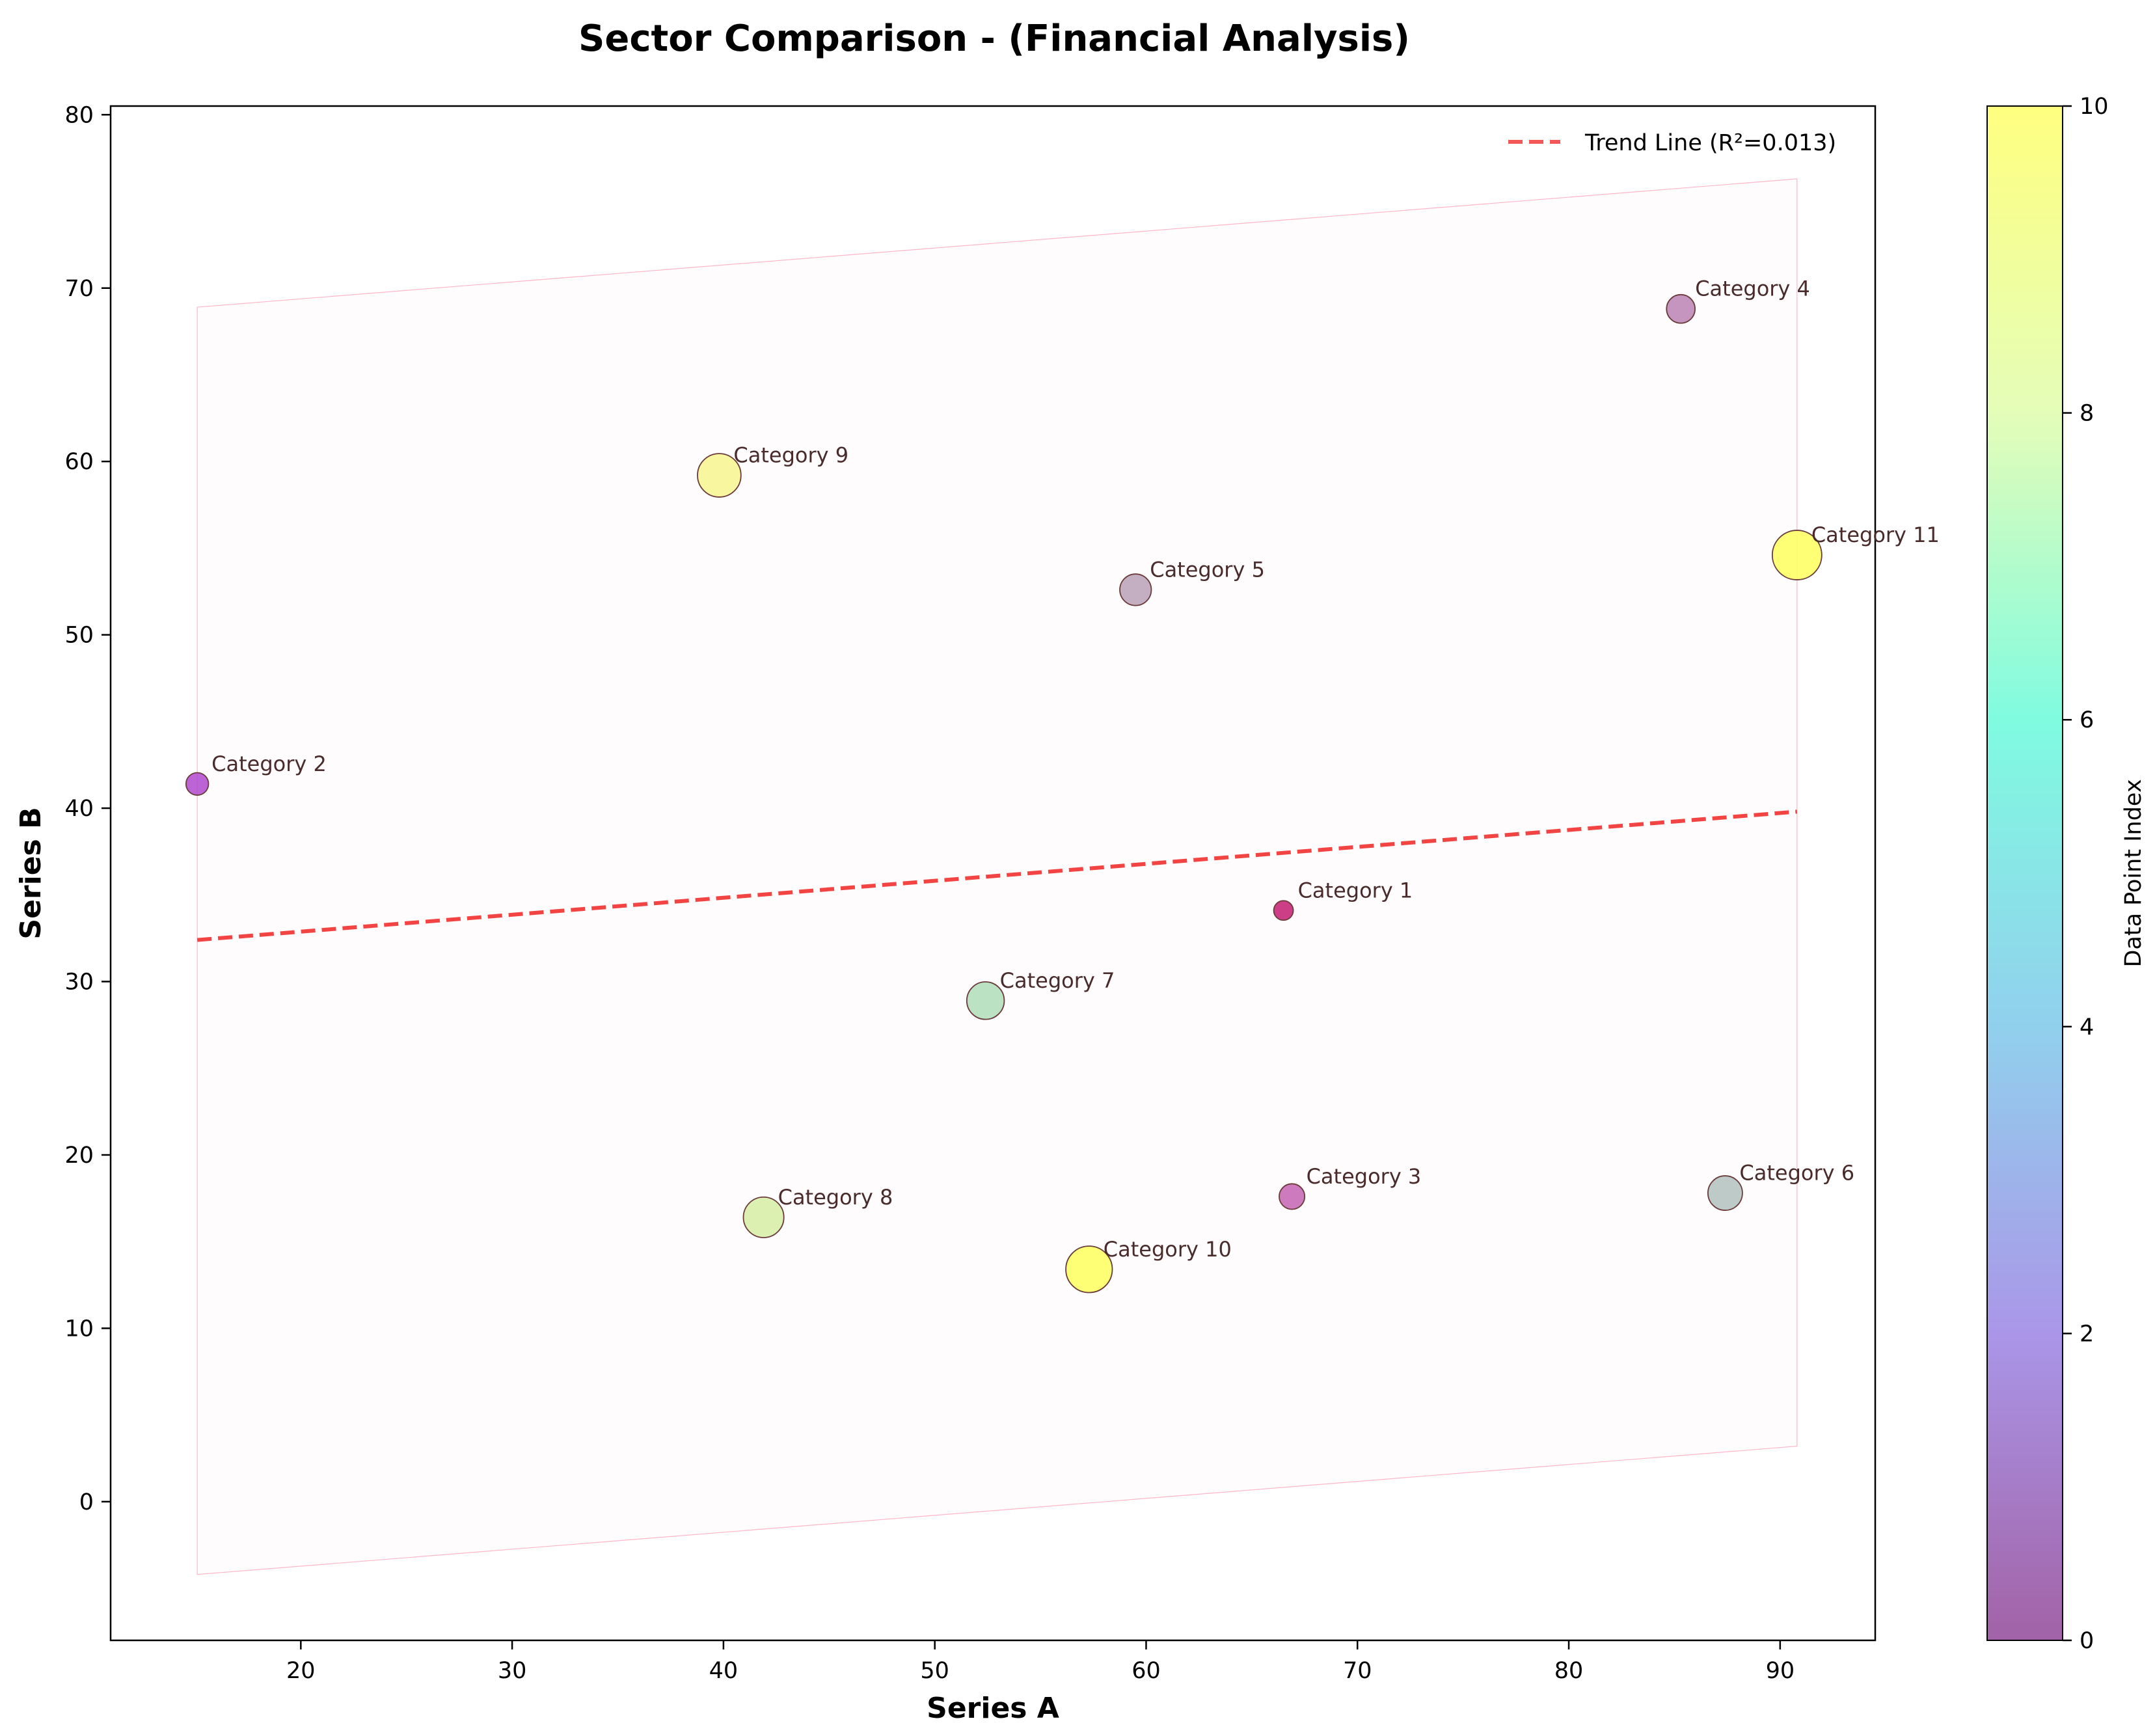 Image resolution: width=2155 pixels, height=1736 pixels. Describe the element at coordinates (2094, 107) in the screenshot. I see `colorbar-tick-label: 10` at that location.